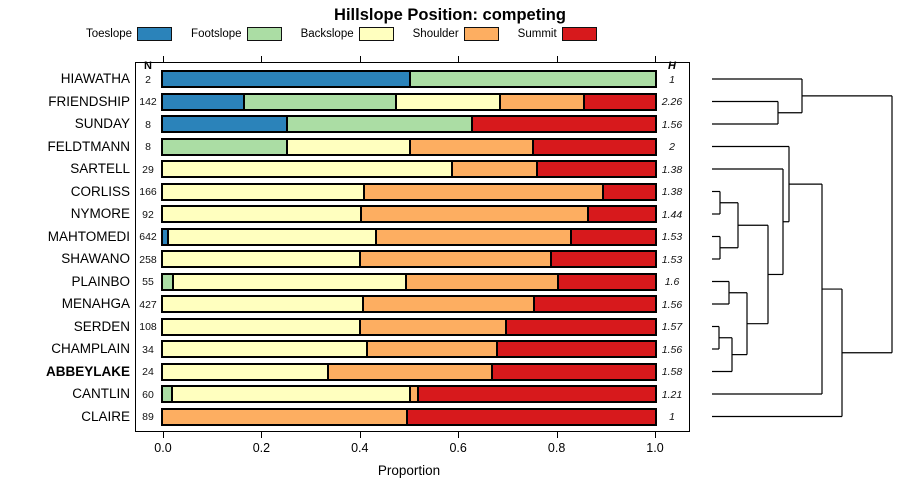 This screenshot has height=500, width=900. What do you see at coordinates (105, 416) in the screenshot?
I see `row-label: CLAIRE` at bounding box center [105, 416].